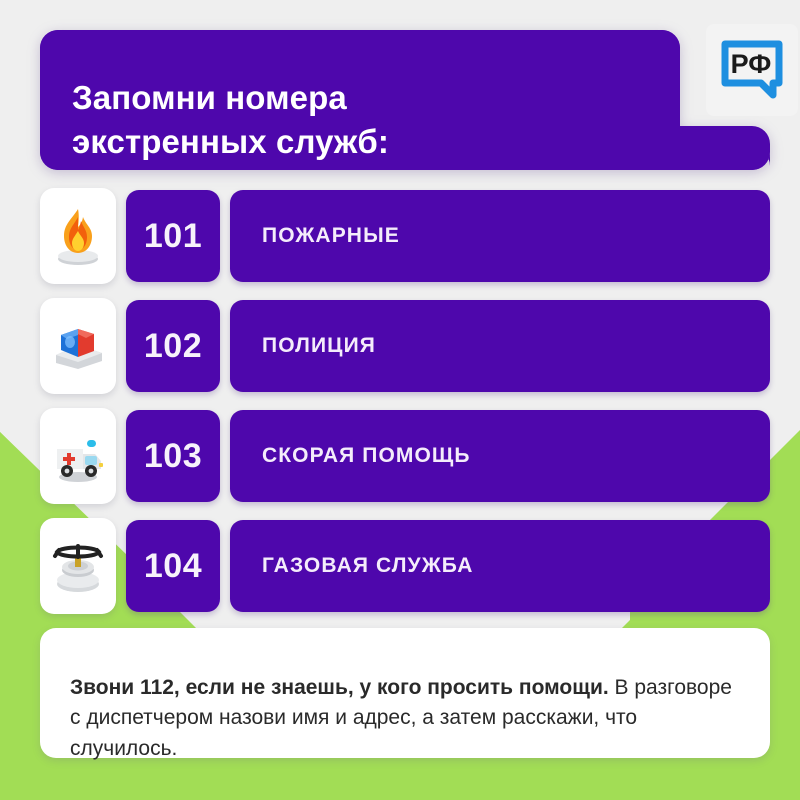 This screenshot has width=800, height=800. Describe the element at coordinates (500, 456) in the screenshot. I see `service-label-box: СКОРАЯ ПОМОЩЬ` at that location.